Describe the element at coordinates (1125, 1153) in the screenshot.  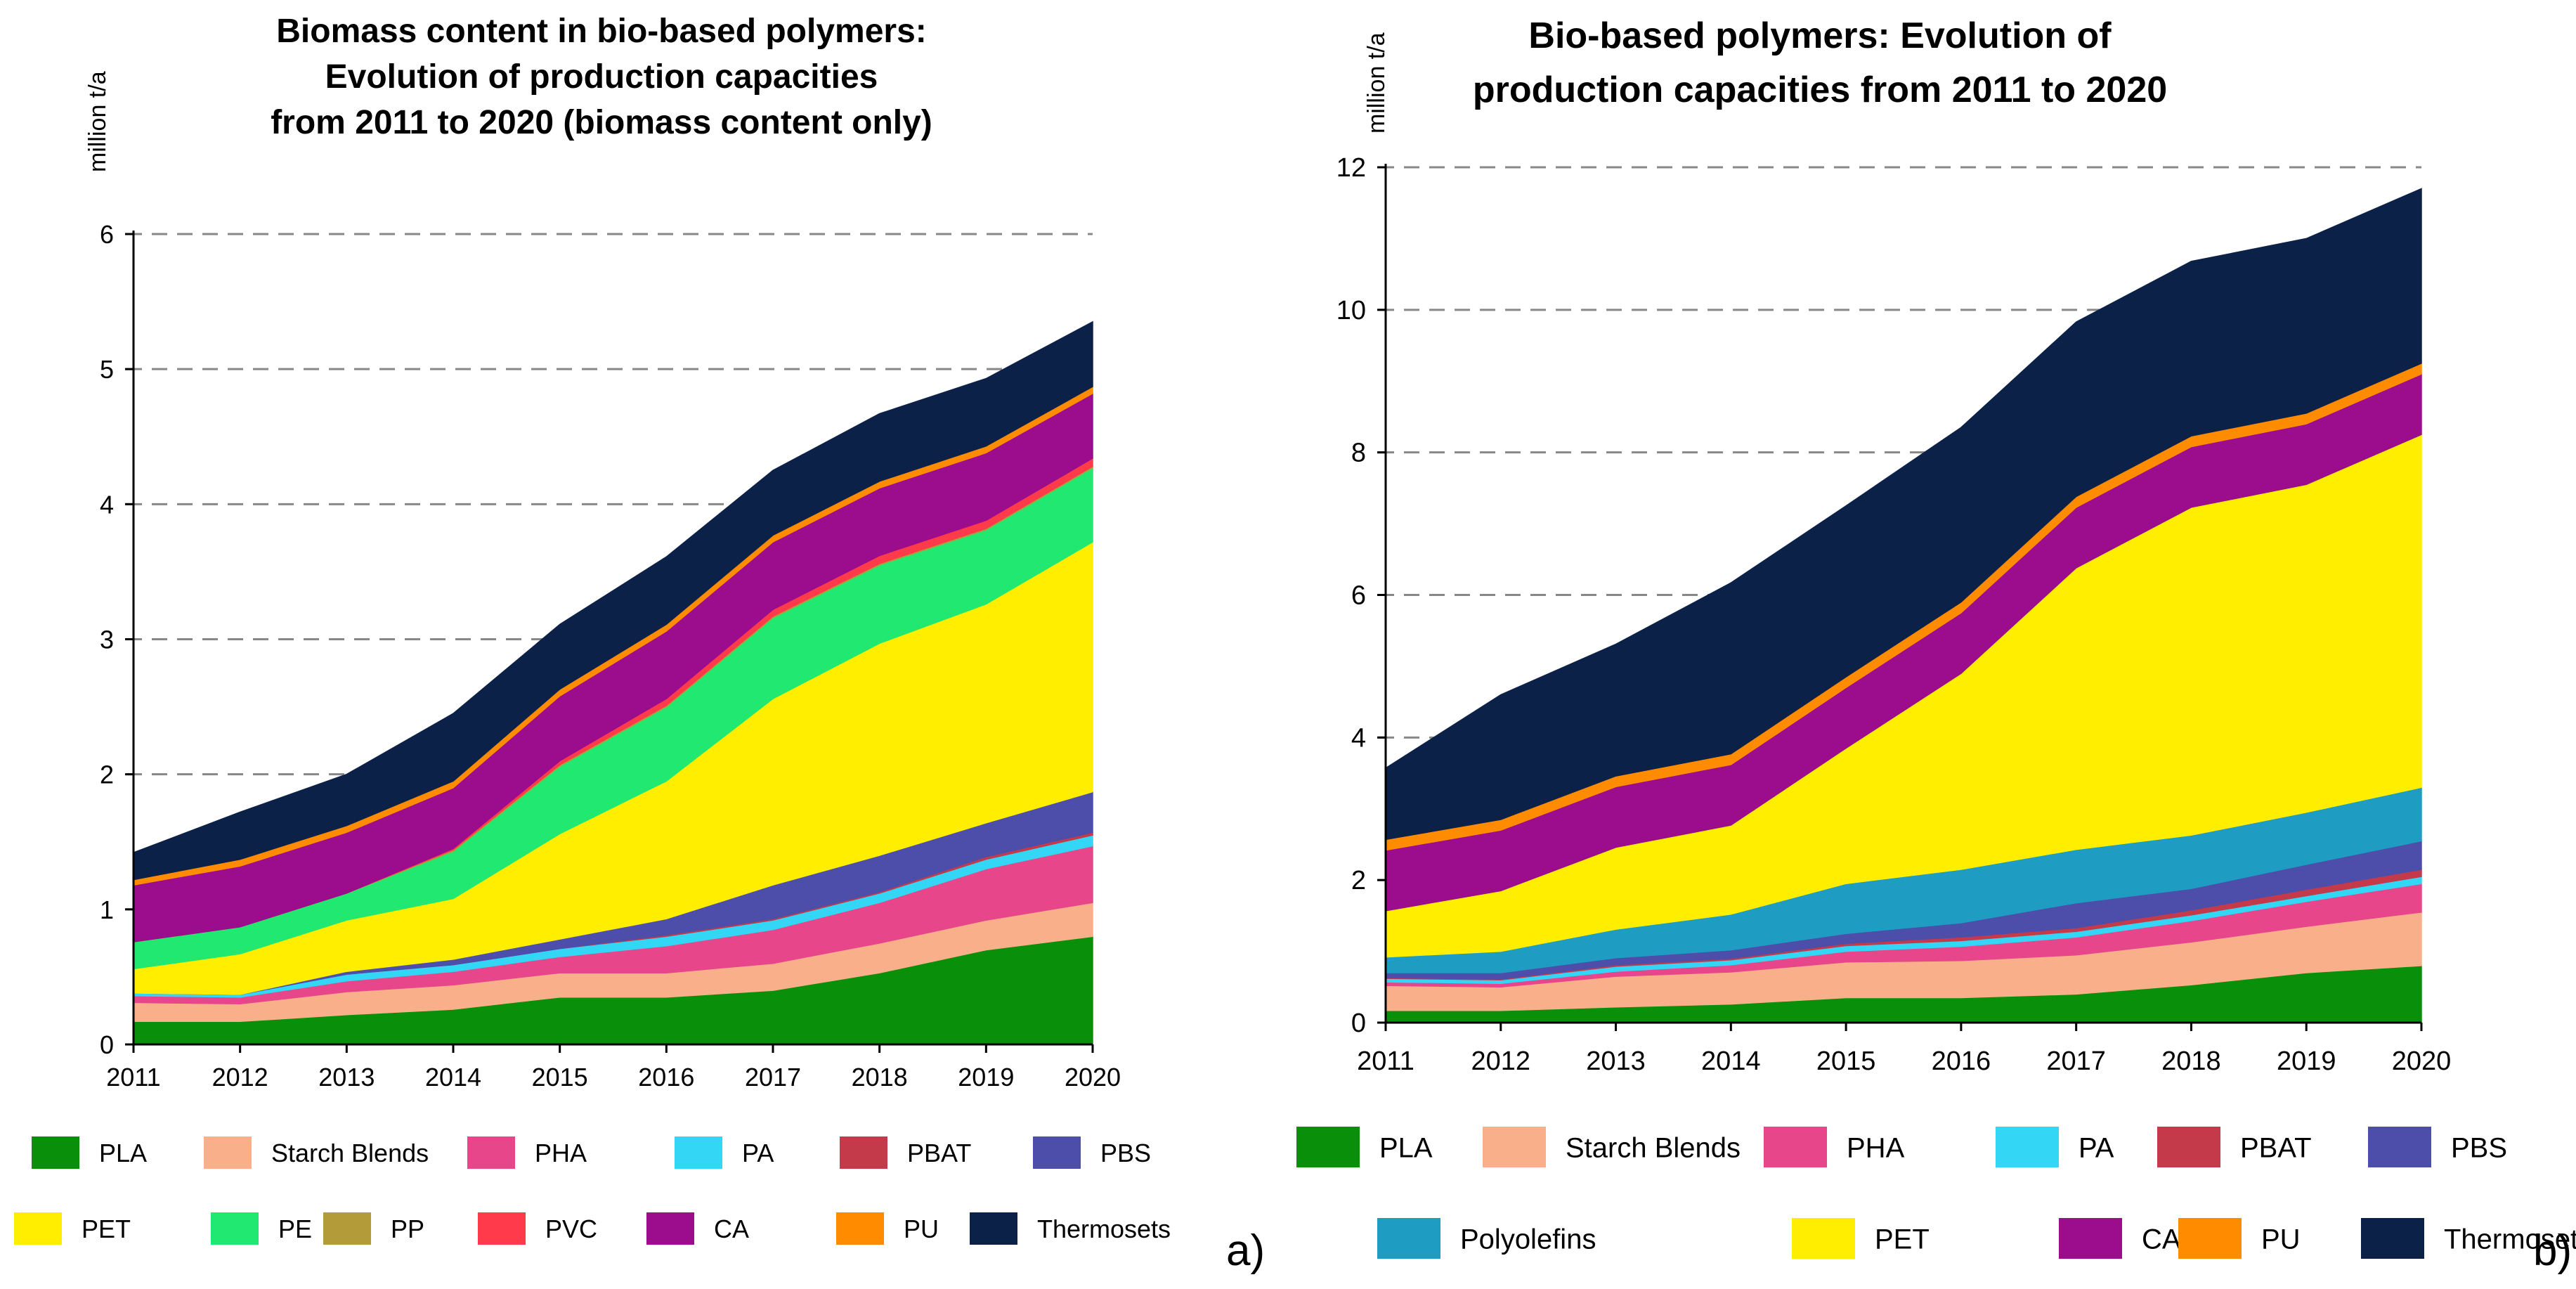
I see `chart-a-legend-label-pbs: PBS` at that location.